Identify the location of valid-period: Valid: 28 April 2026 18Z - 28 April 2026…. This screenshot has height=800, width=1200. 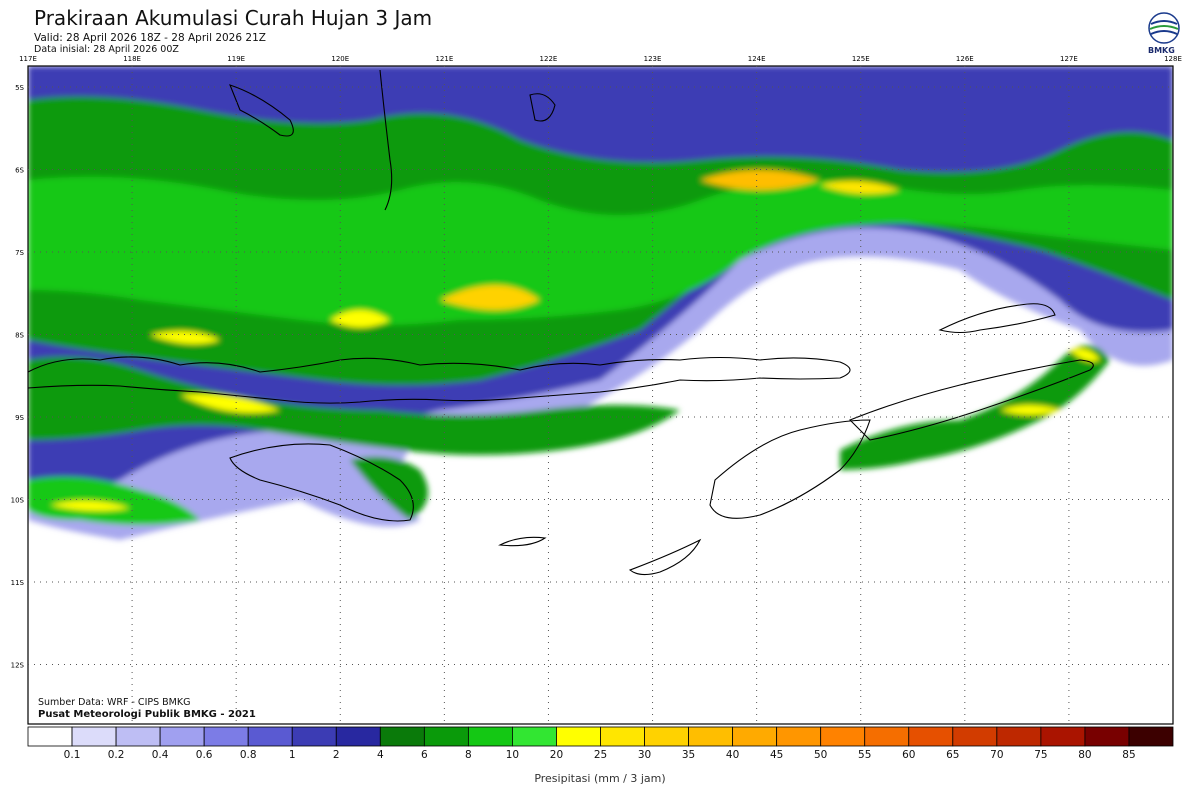
(150, 38).